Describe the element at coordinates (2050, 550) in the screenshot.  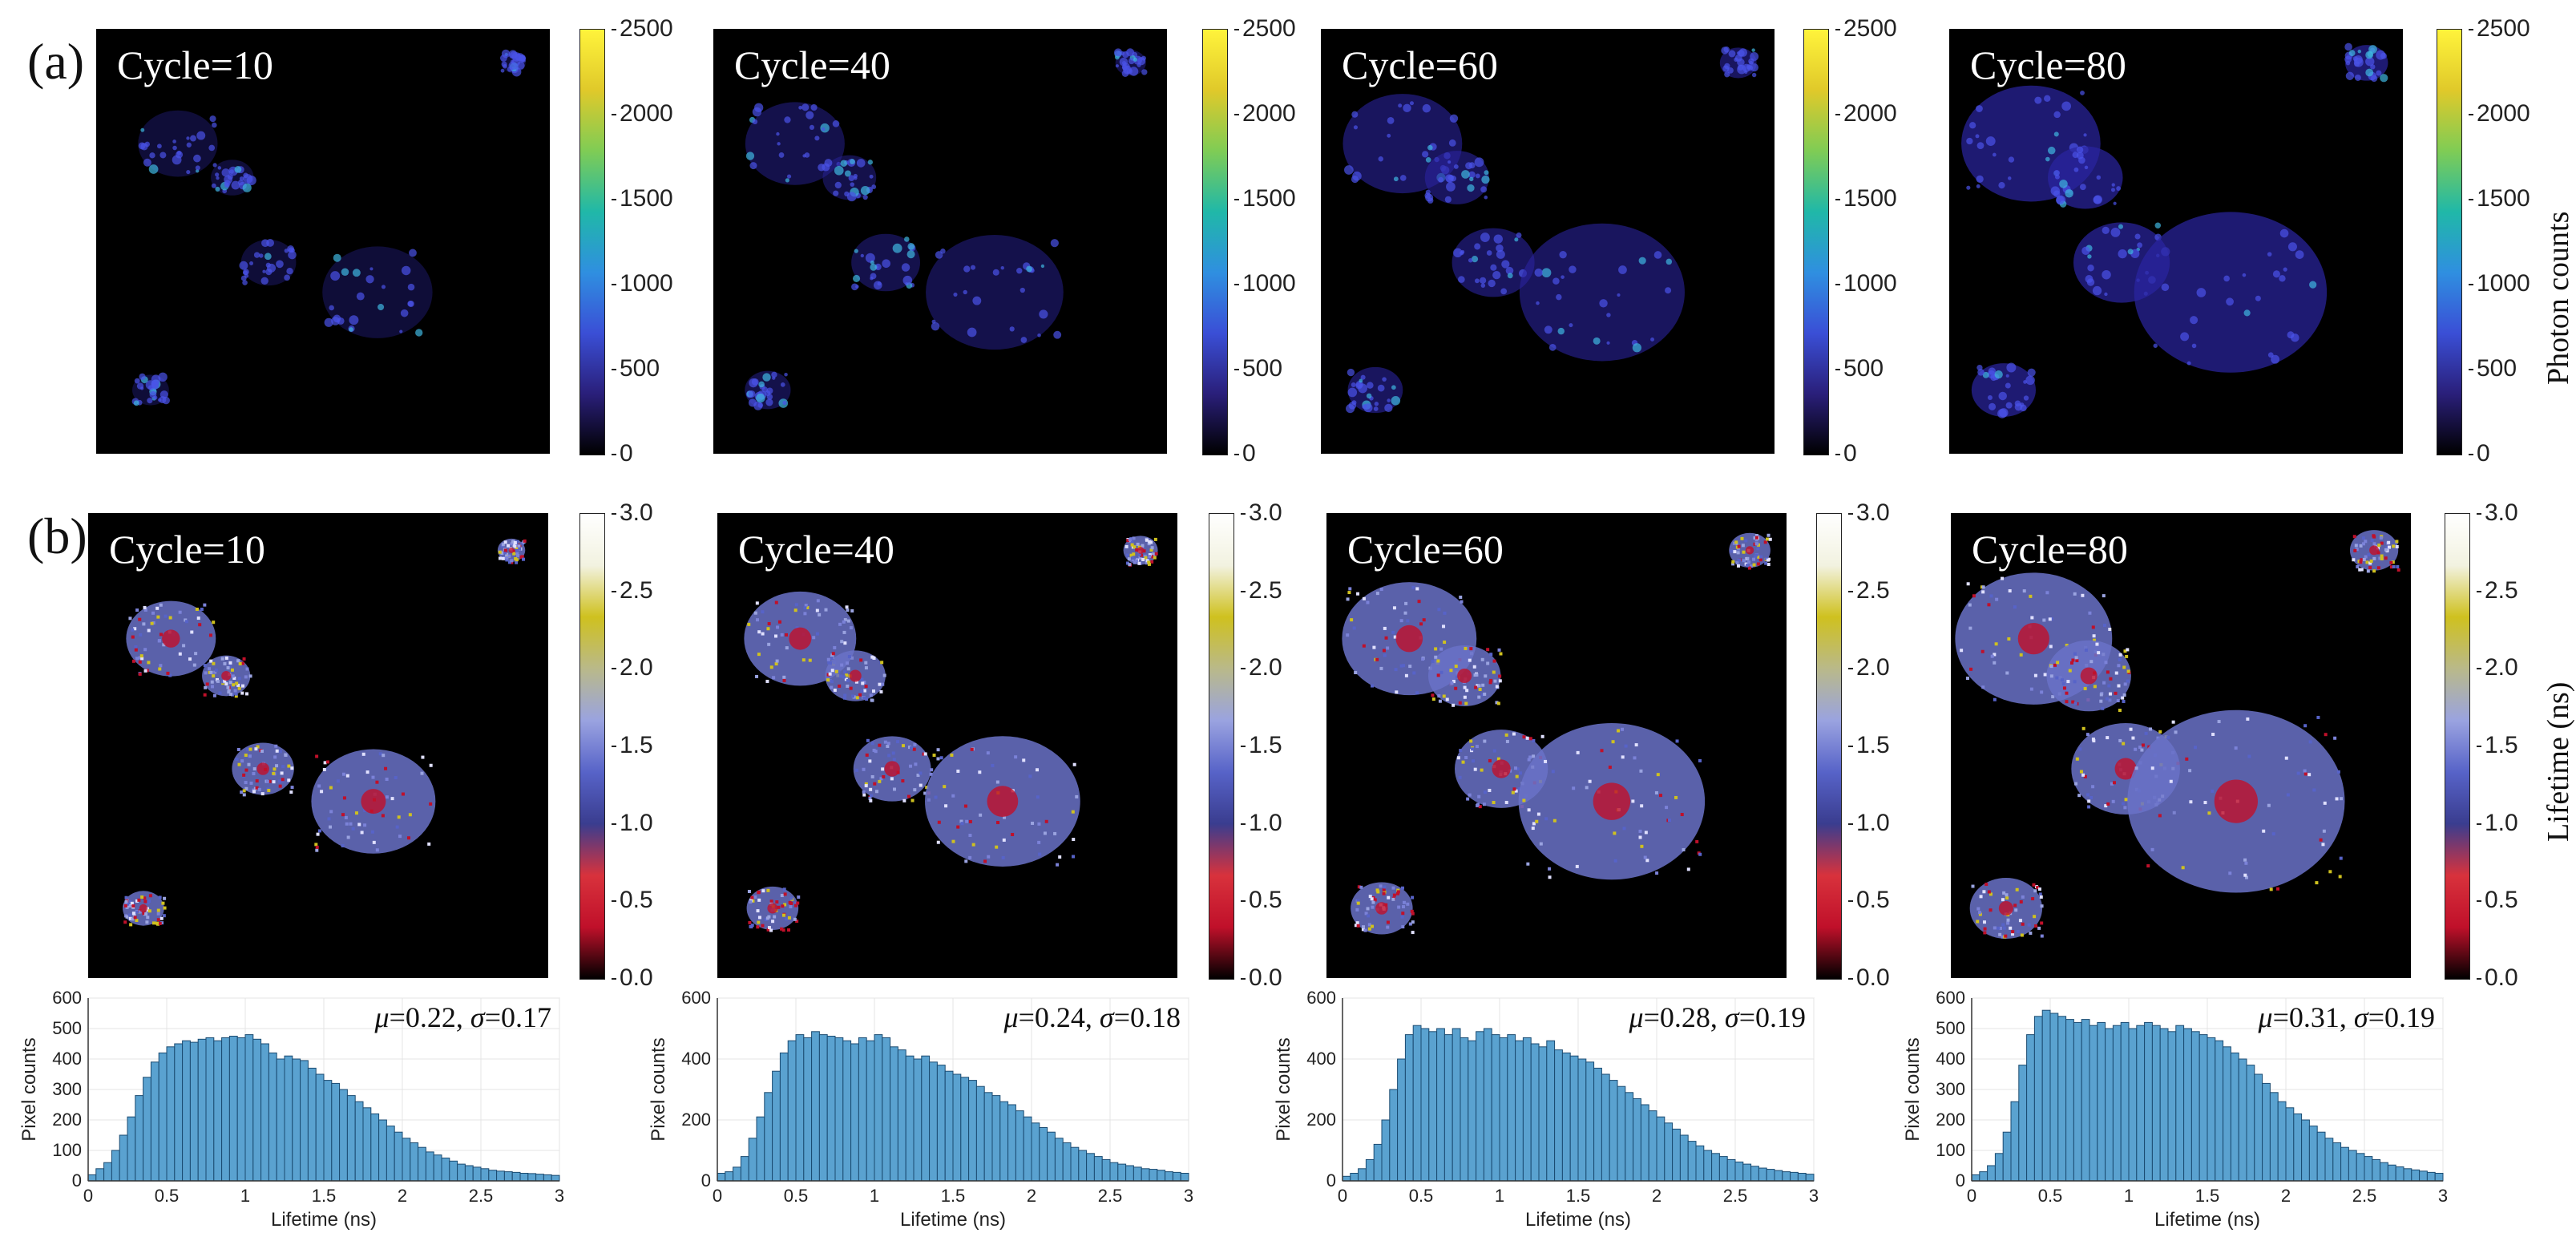
I see `cycle-label: Cycle=80` at that location.